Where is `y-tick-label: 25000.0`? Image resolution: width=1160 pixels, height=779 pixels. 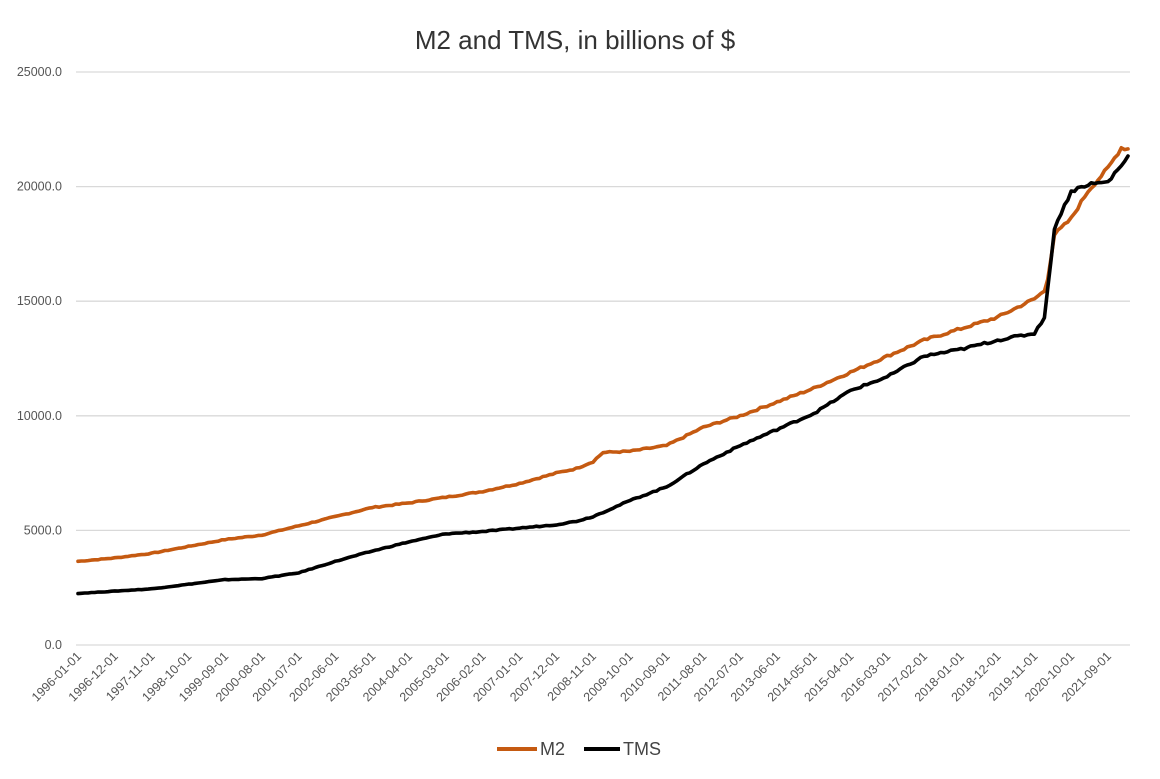 y-tick-label: 25000.0 is located at coordinates (39, 72).